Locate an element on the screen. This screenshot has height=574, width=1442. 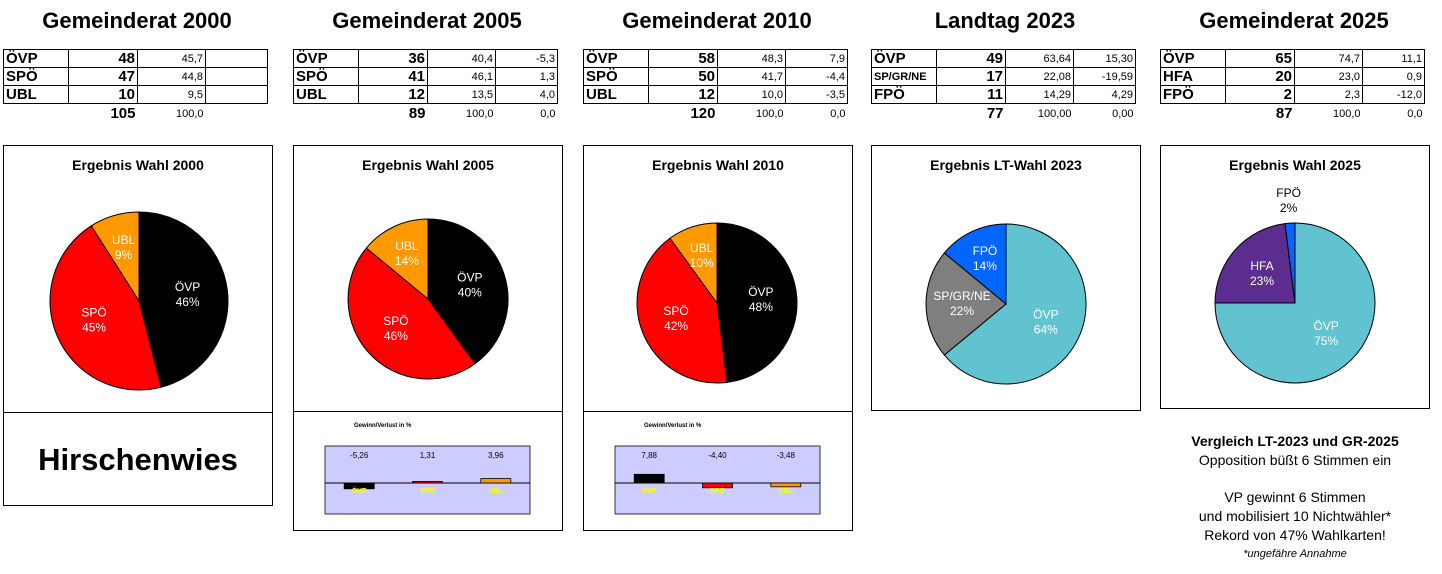
pie-label-fpoe: FPÖ 2% is located at coordinates (1288, 200).